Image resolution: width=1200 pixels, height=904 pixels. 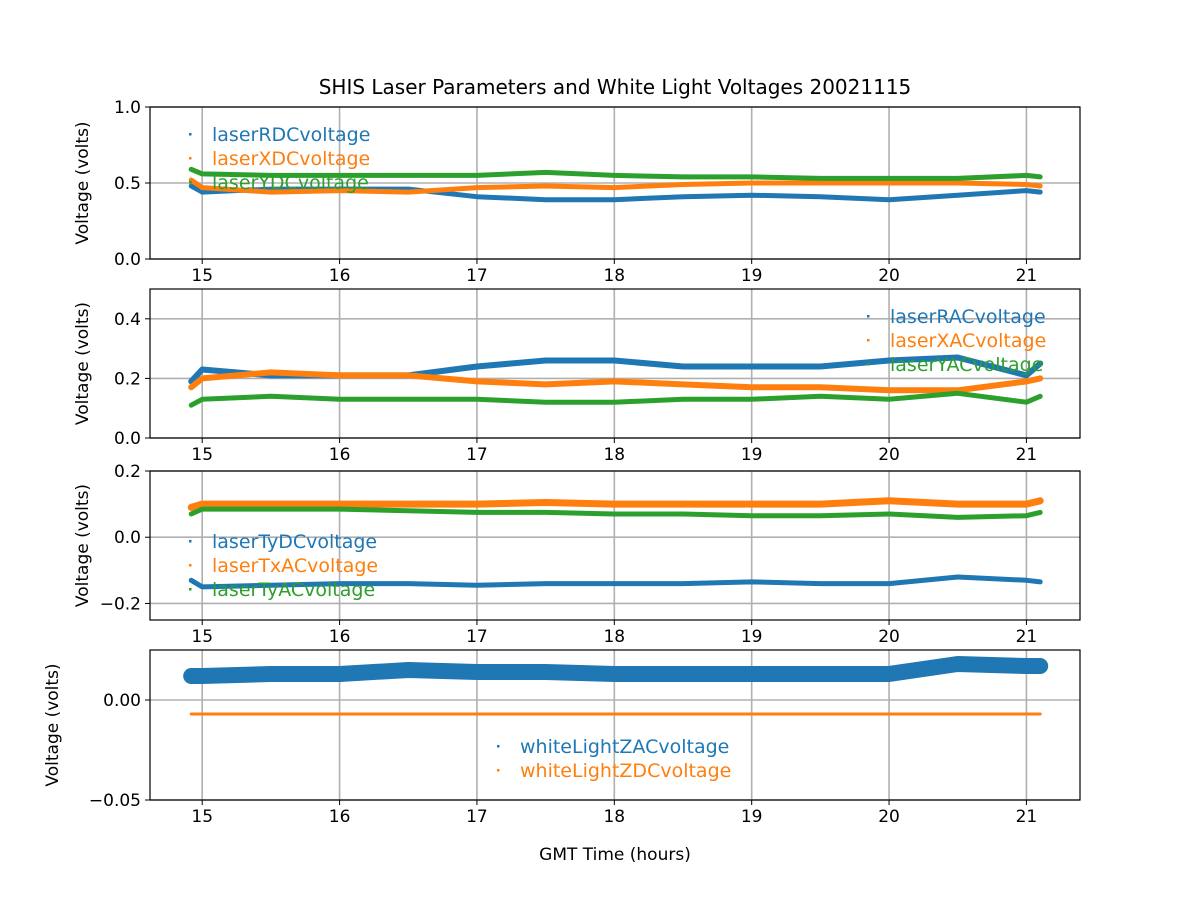 What do you see at coordinates (122, 701) in the screenshot?
I see `y-tick-label: 0.00` at bounding box center [122, 701].